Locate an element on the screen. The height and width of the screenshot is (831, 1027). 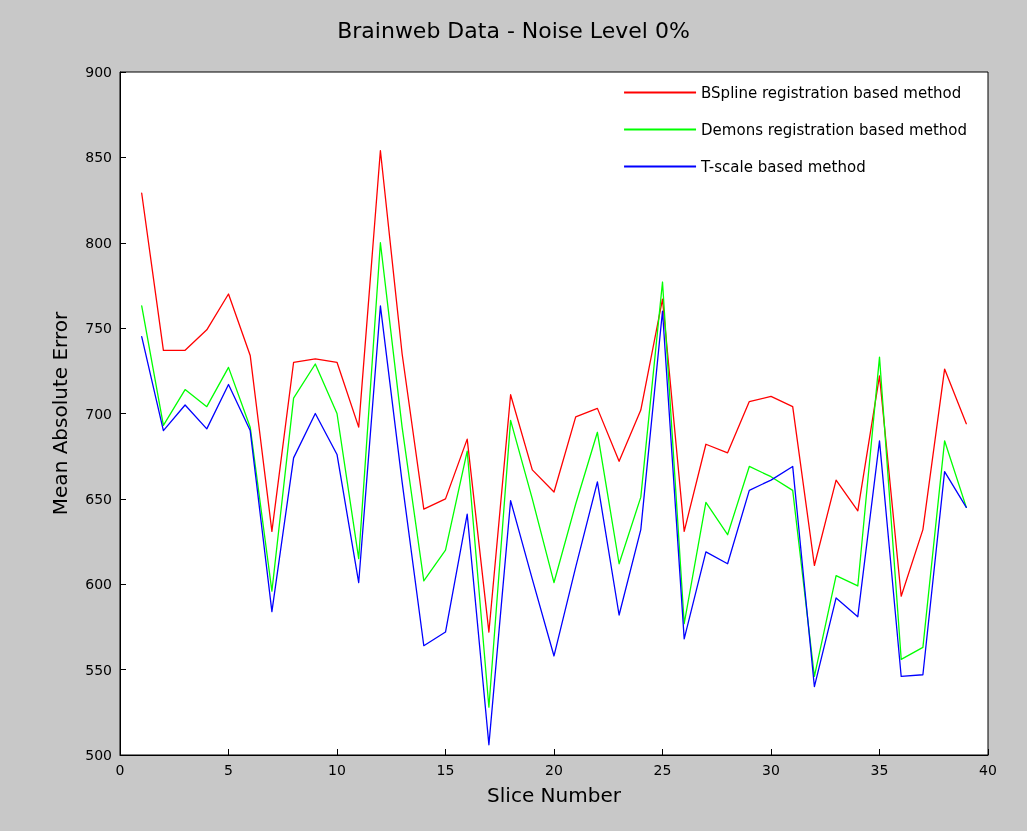
y-tick-label: 500 is located at coordinates (98, 755).